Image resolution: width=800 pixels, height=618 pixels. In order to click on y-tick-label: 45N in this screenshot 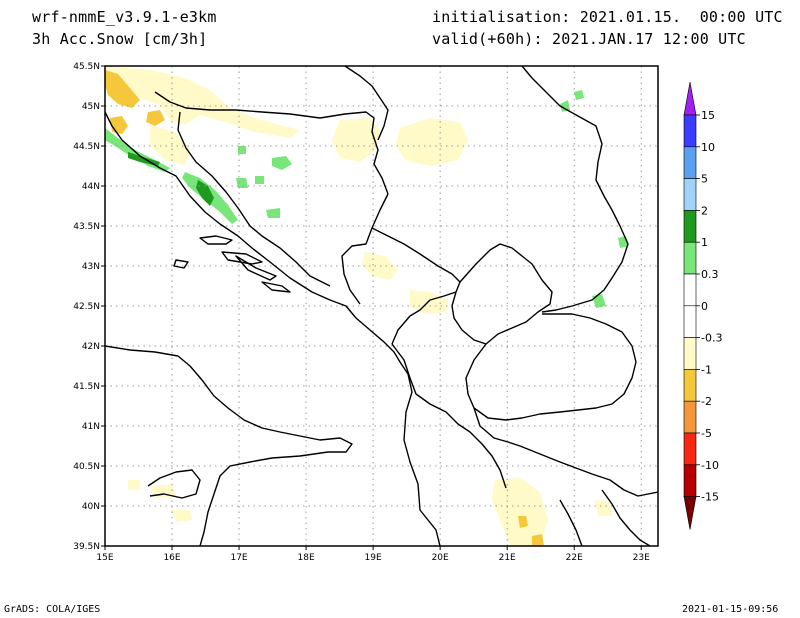, I will do `click(91, 107)`.